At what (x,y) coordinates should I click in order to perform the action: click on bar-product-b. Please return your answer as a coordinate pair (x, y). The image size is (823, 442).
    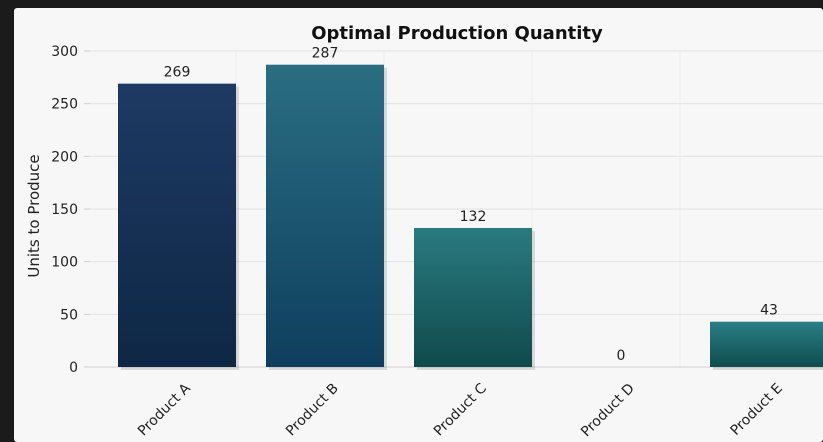
    Looking at the image, I should click on (325, 215).